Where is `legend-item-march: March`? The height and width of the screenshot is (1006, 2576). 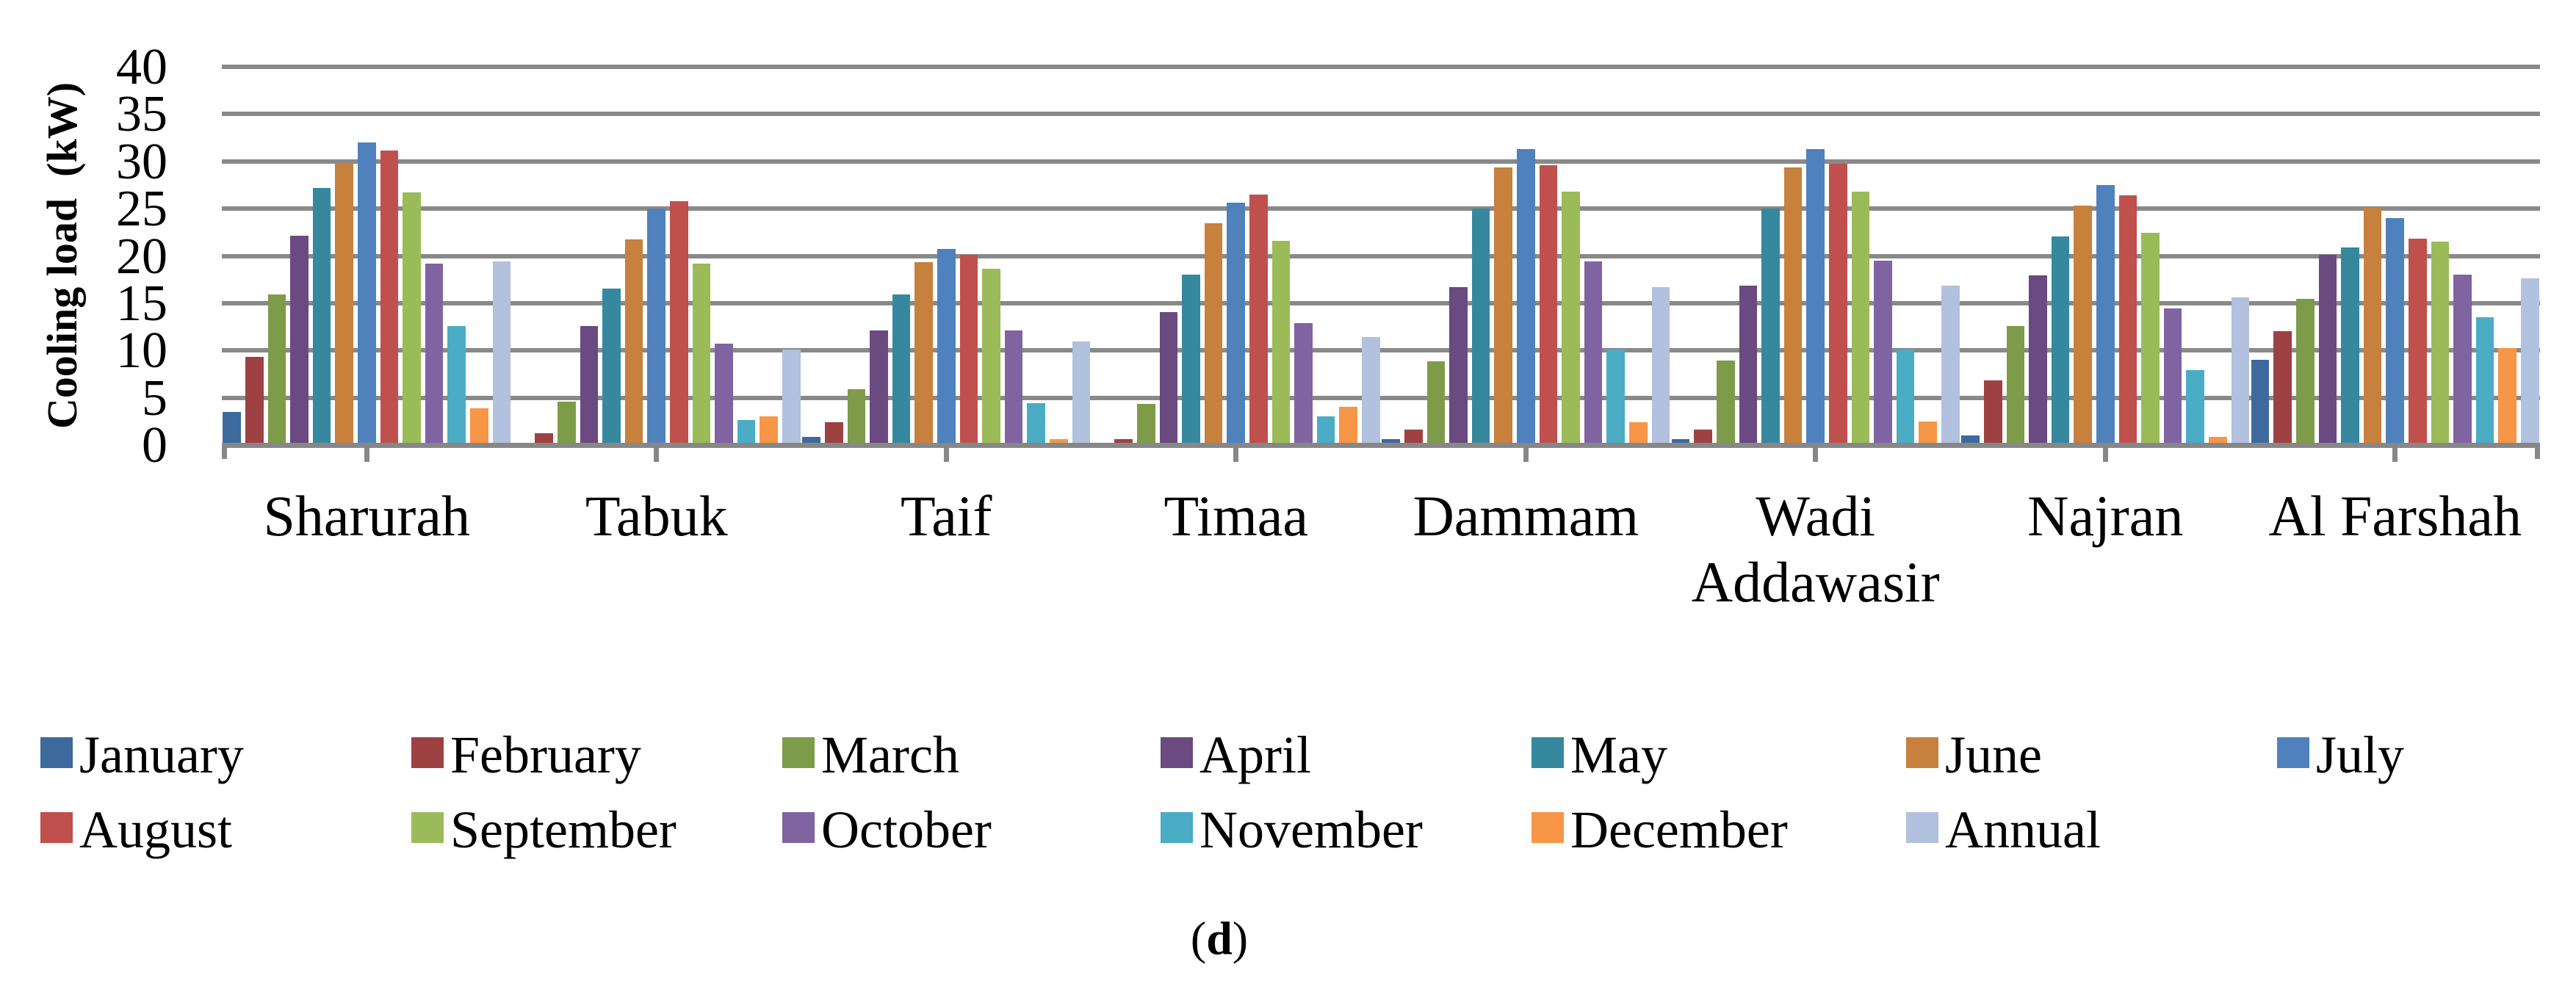
legend-item-march: March is located at coordinates (871, 754).